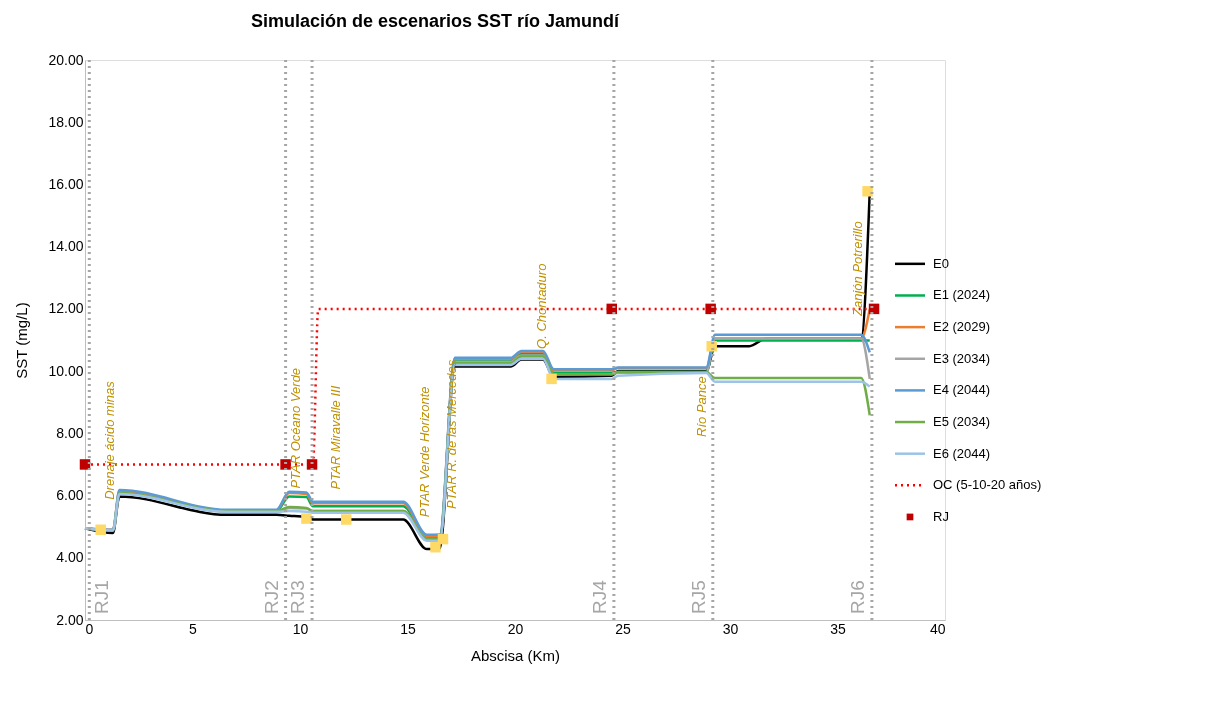  What do you see at coordinates (541, 306) in the screenshot?
I see `annotation: Q. Chontaduro` at bounding box center [541, 306].